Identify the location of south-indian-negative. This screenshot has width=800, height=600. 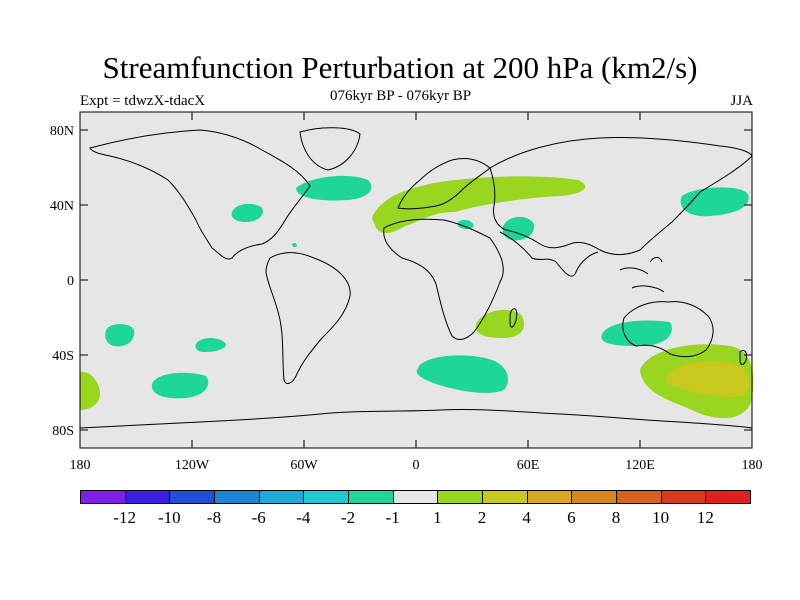
(462, 374).